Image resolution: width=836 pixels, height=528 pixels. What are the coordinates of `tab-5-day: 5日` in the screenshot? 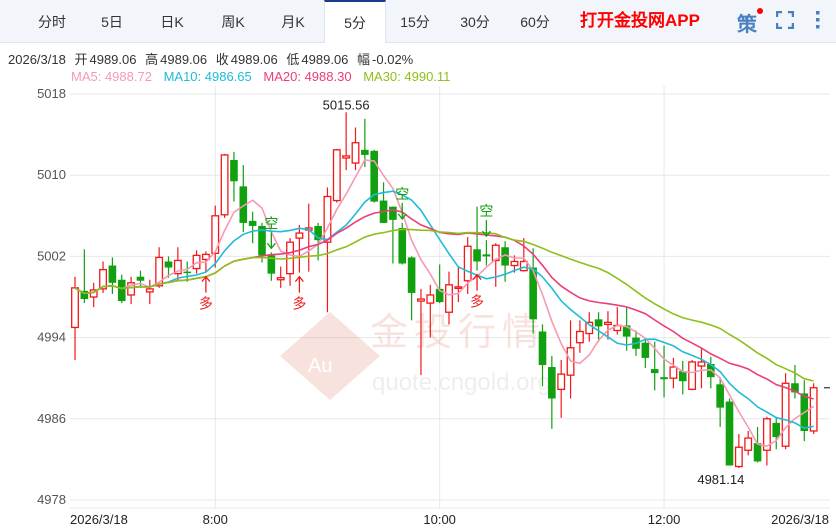 It's located at (112, 22).